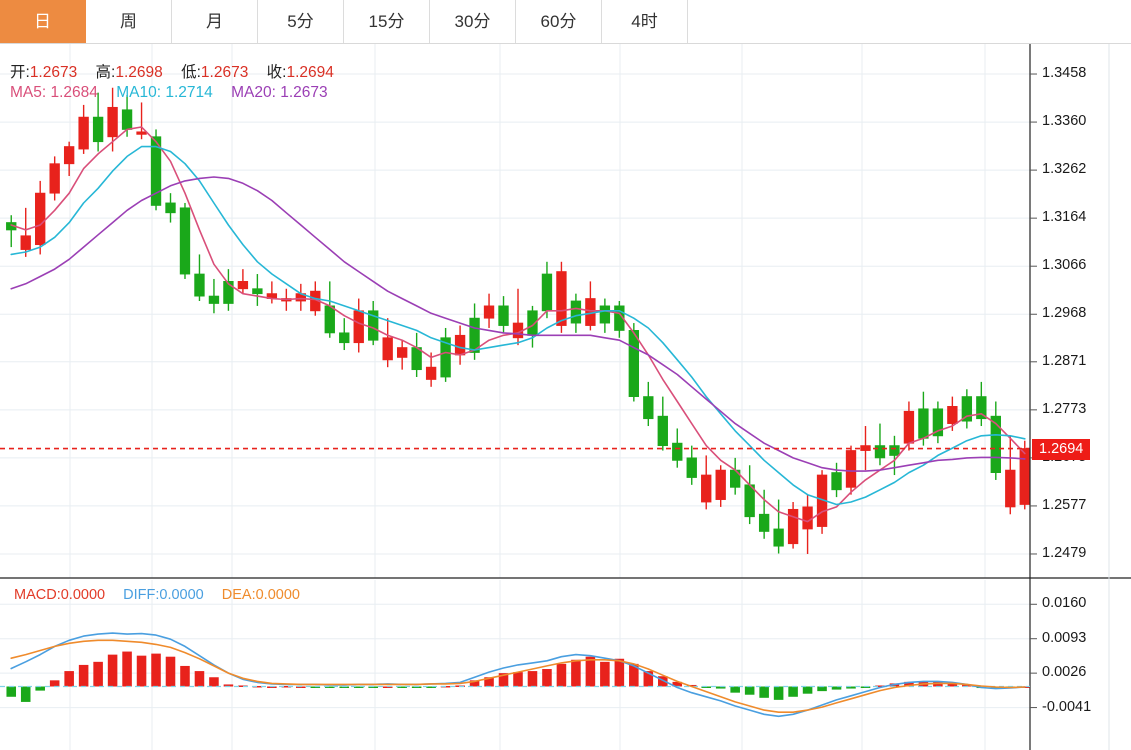  What do you see at coordinates (129, 21) in the screenshot?
I see `tab-1: 周` at bounding box center [129, 21].